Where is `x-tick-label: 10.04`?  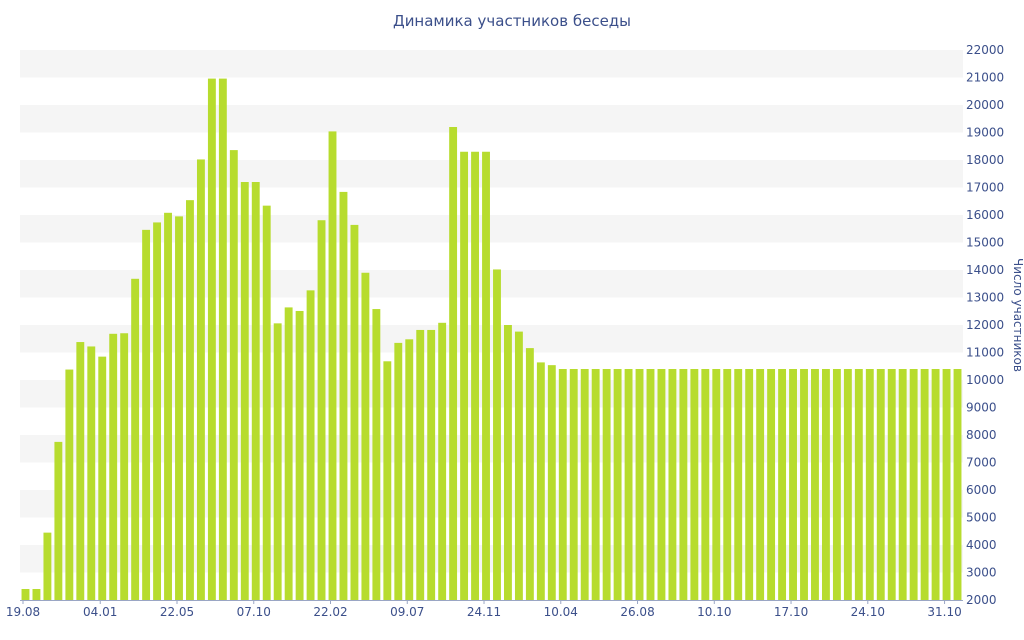
x-tick-label: 10.04 is located at coordinates (561, 612).